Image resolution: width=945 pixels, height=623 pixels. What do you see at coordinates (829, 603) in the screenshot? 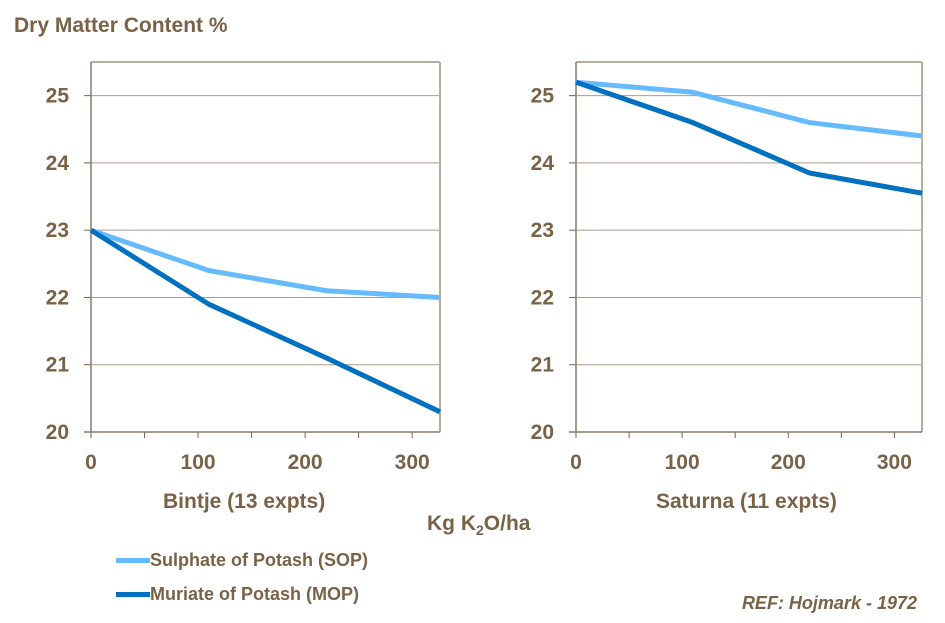
I see `reference-note: REF: Hojmark - 1972` at bounding box center [829, 603].